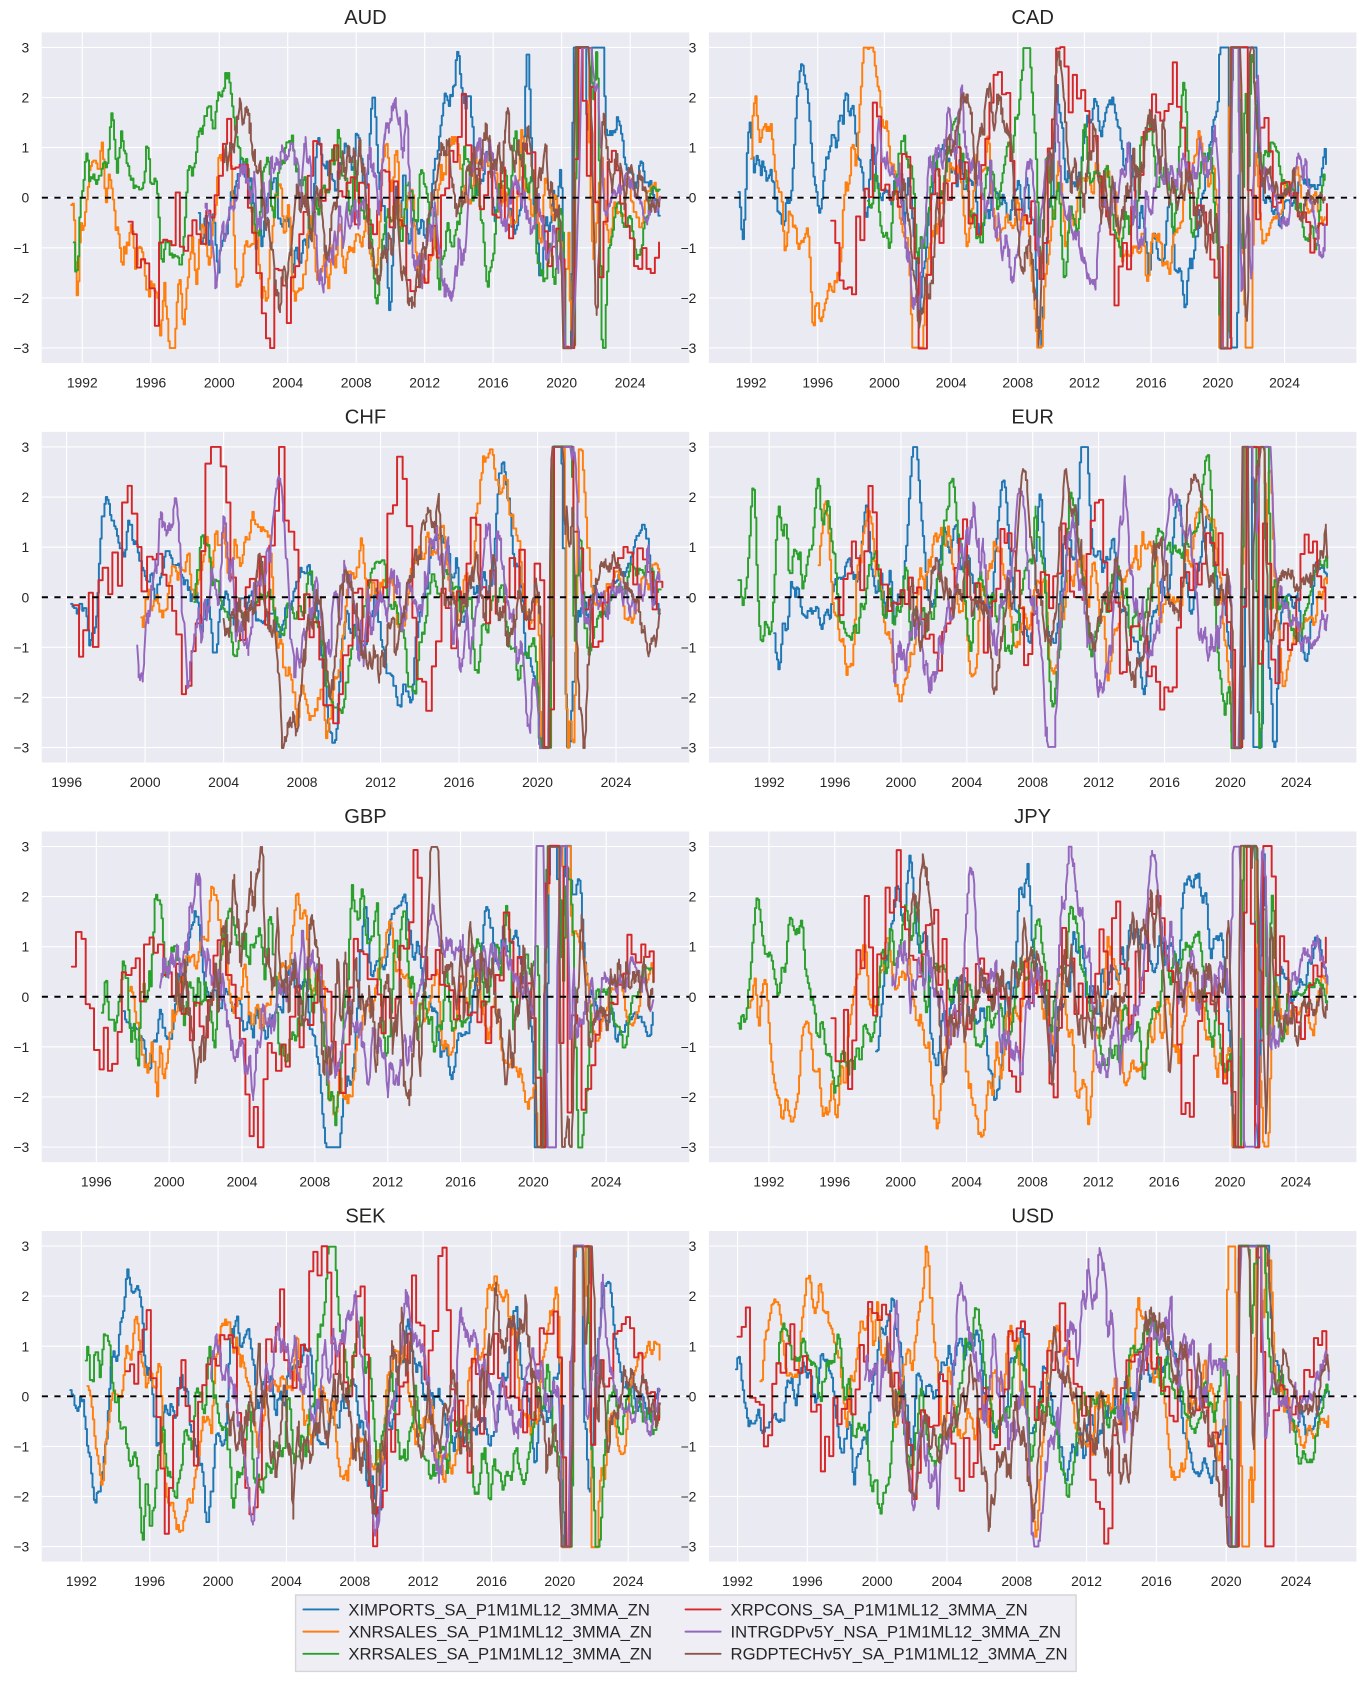 This screenshot has width=1367, height=1685. Describe the element at coordinates (365, 418) in the screenshot. I see `svg-text: CHF` at that location.